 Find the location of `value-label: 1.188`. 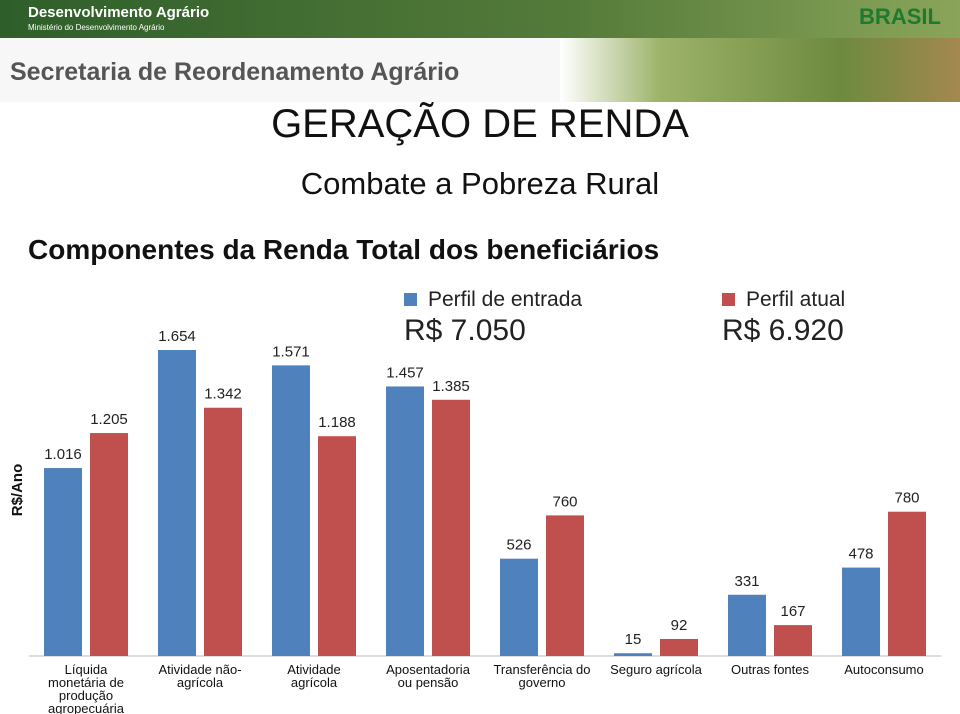

value-label: 1.188 is located at coordinates (337, 422).